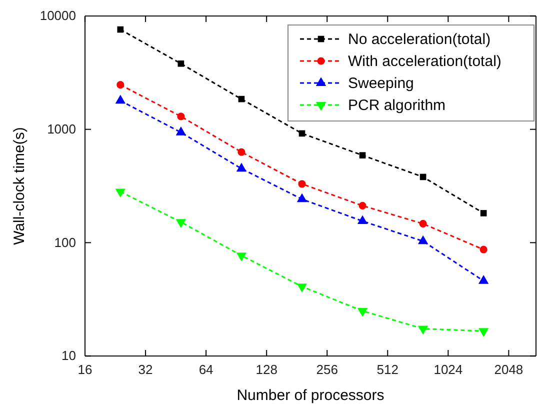 This screenshot has width=538, height=408. Describe the element at coordinates (61, 128) in the screenshot. I see `y-tick-label: 1000` at that location.